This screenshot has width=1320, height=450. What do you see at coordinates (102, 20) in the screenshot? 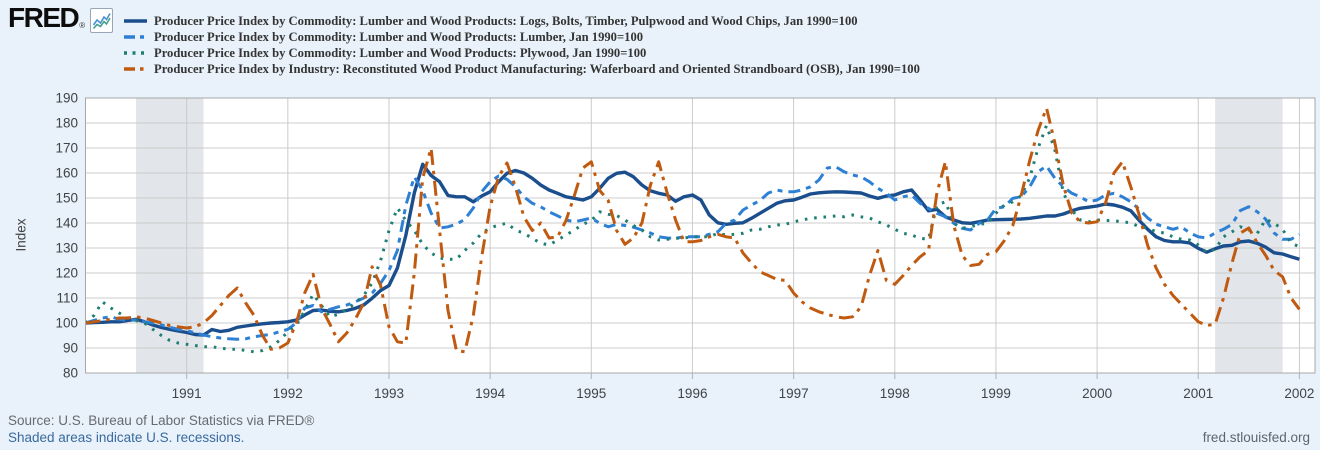
I see `line-chart-icon` at bounding box center [102, 20].